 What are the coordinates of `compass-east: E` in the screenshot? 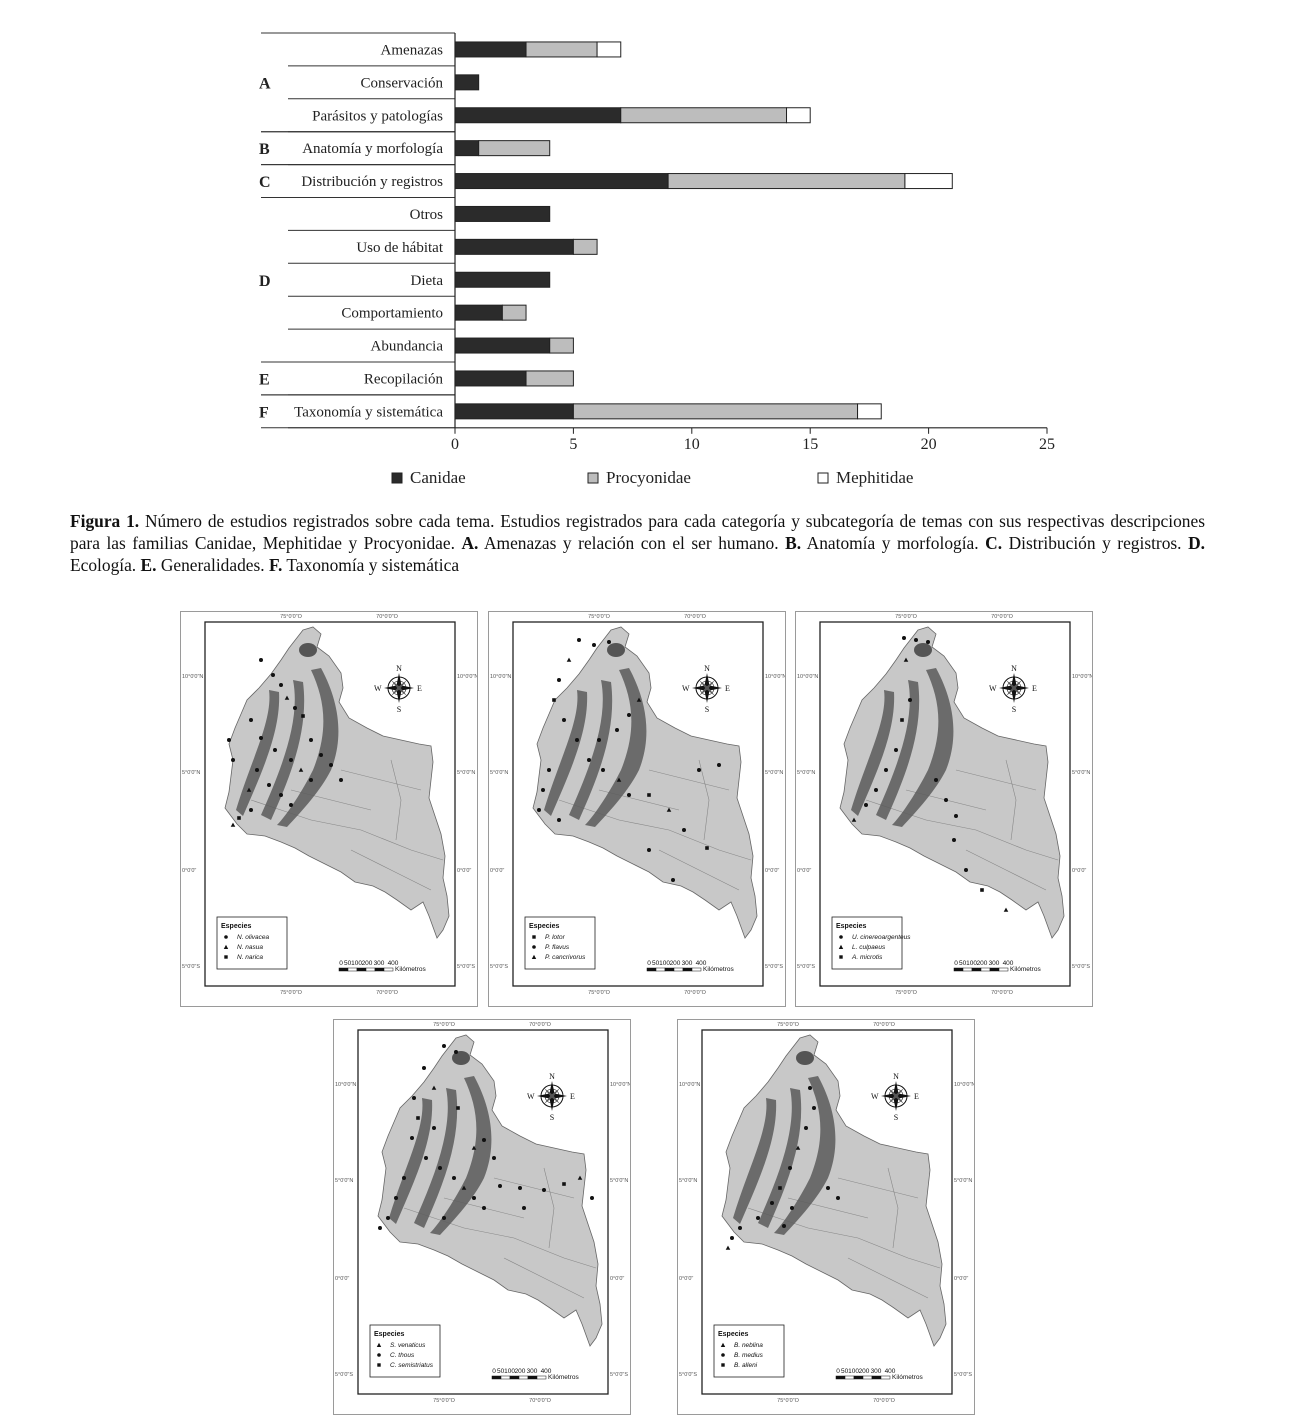 It's located at (1034, 688).